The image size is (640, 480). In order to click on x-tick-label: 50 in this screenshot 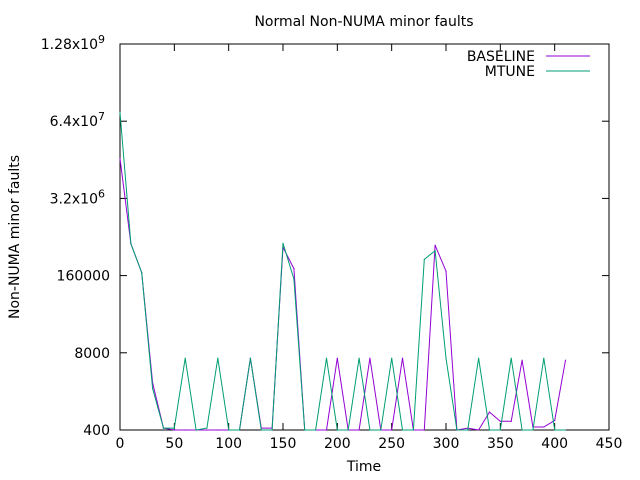, I will do `click(174, 444)`.